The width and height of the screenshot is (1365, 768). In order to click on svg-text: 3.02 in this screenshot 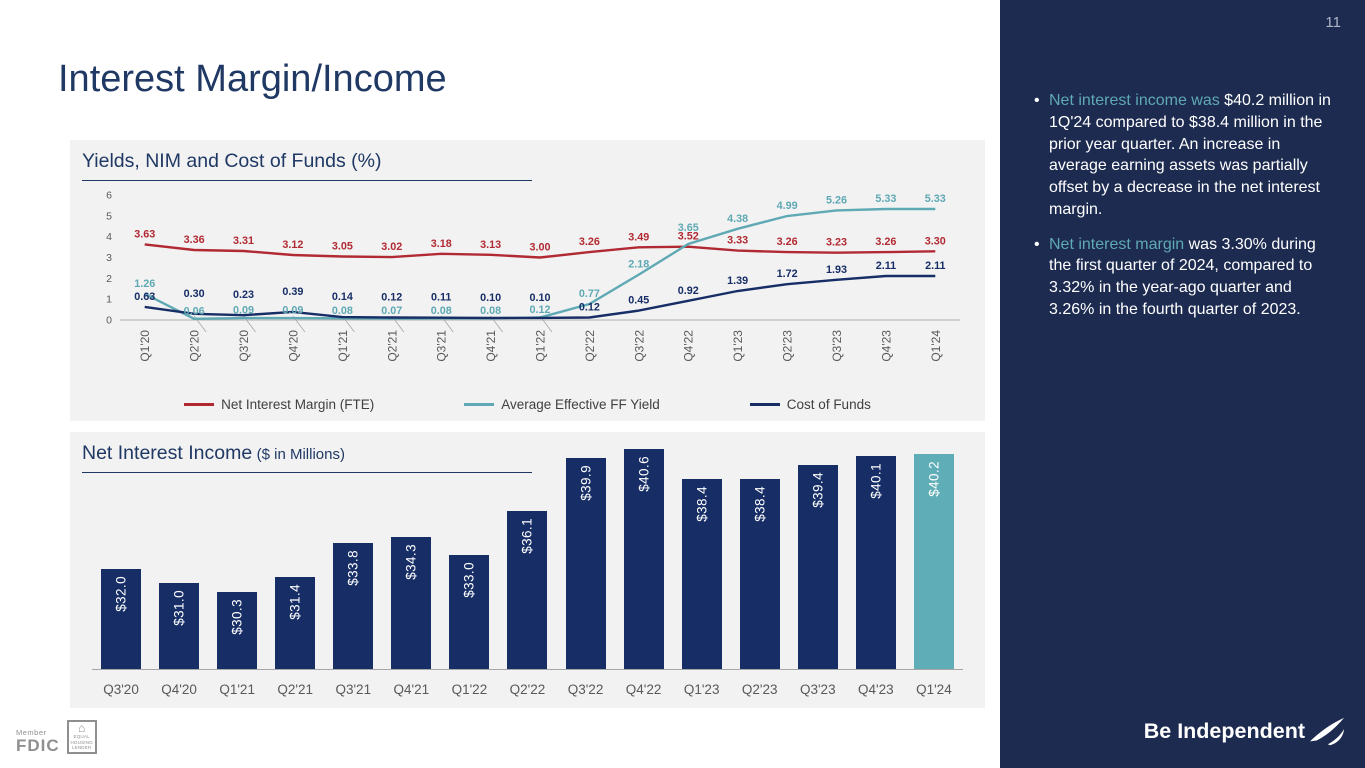, I will do `click(391, 247)`.